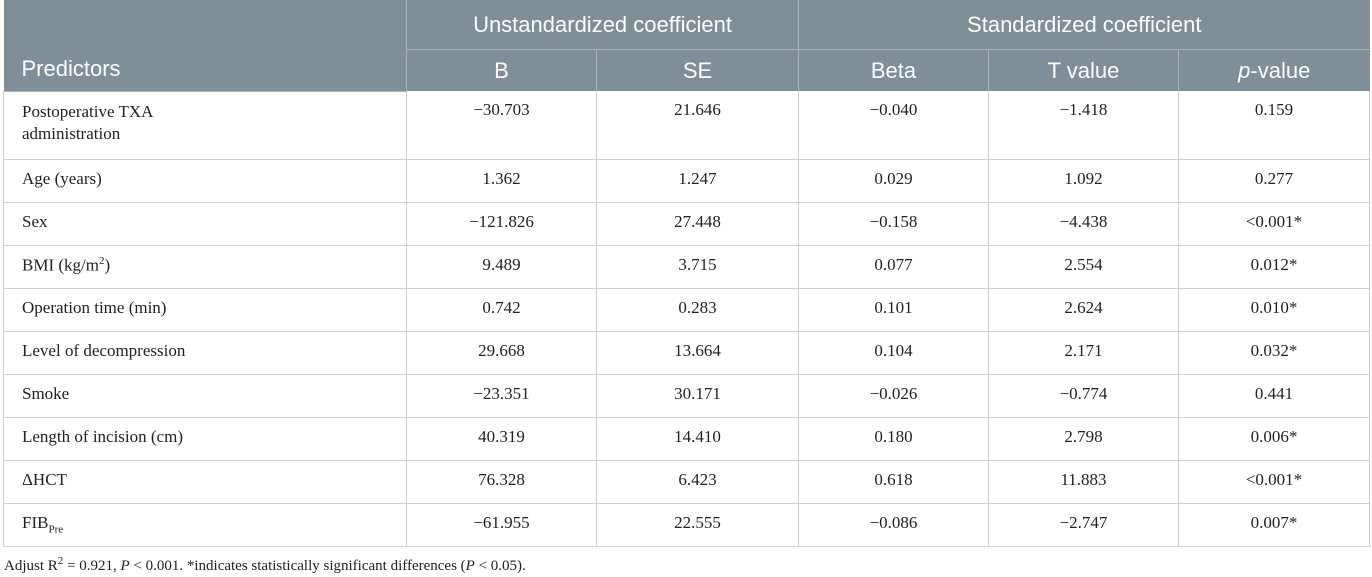 This screenshot has width=1372, height=577. I want to click on header-b: B, so click(501, 70).